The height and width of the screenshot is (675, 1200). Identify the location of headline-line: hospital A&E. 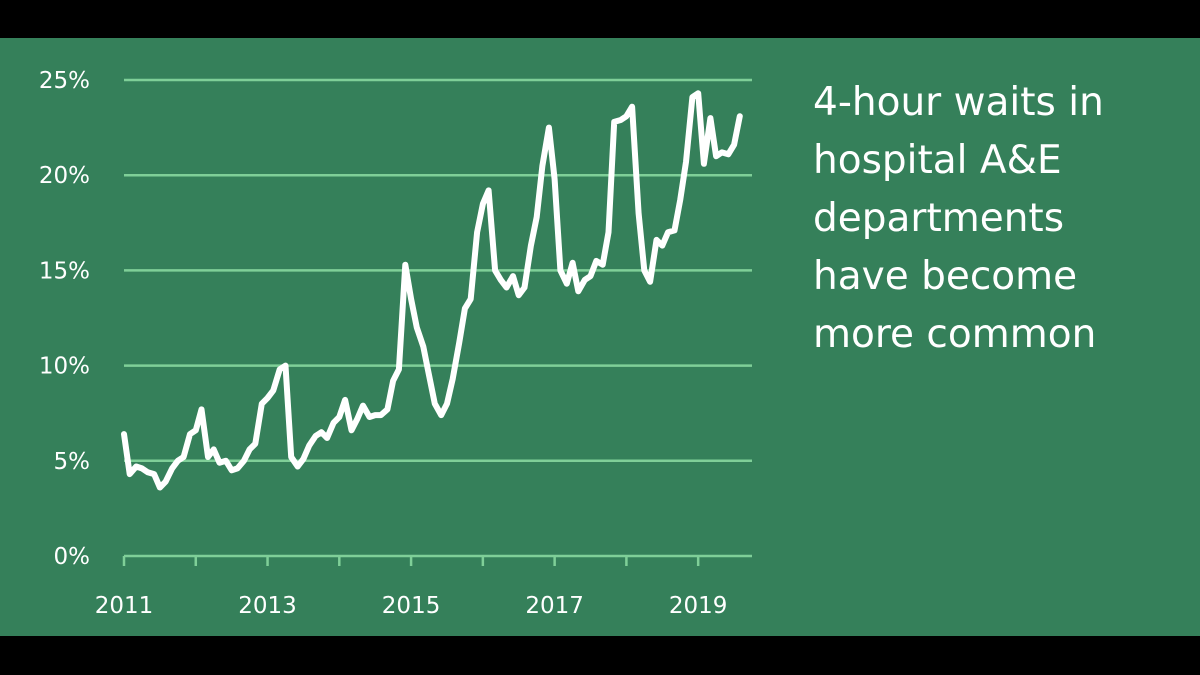
(937, 160).